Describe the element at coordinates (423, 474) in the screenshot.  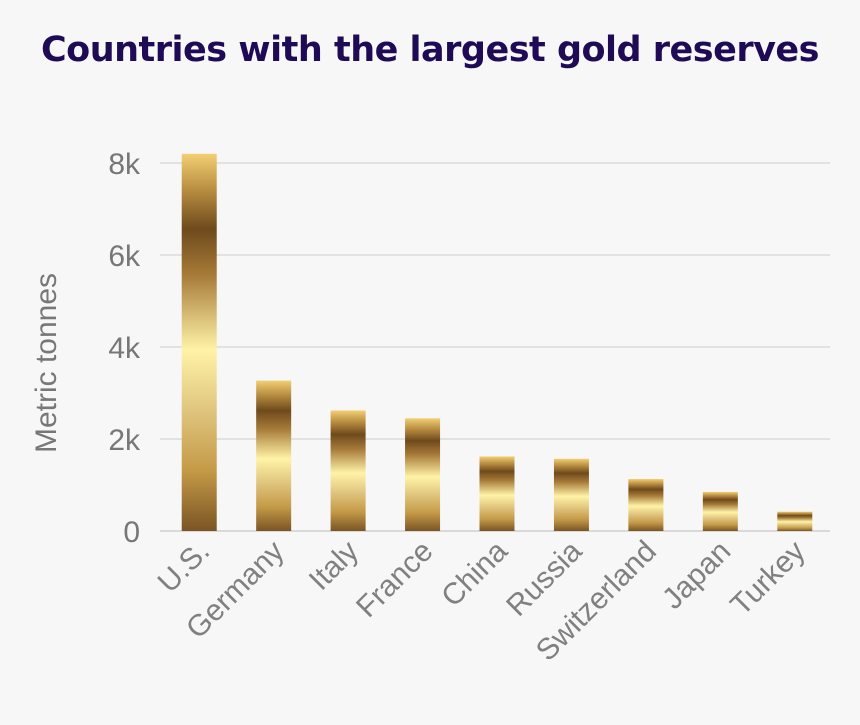
I see `bar-france` at that location.